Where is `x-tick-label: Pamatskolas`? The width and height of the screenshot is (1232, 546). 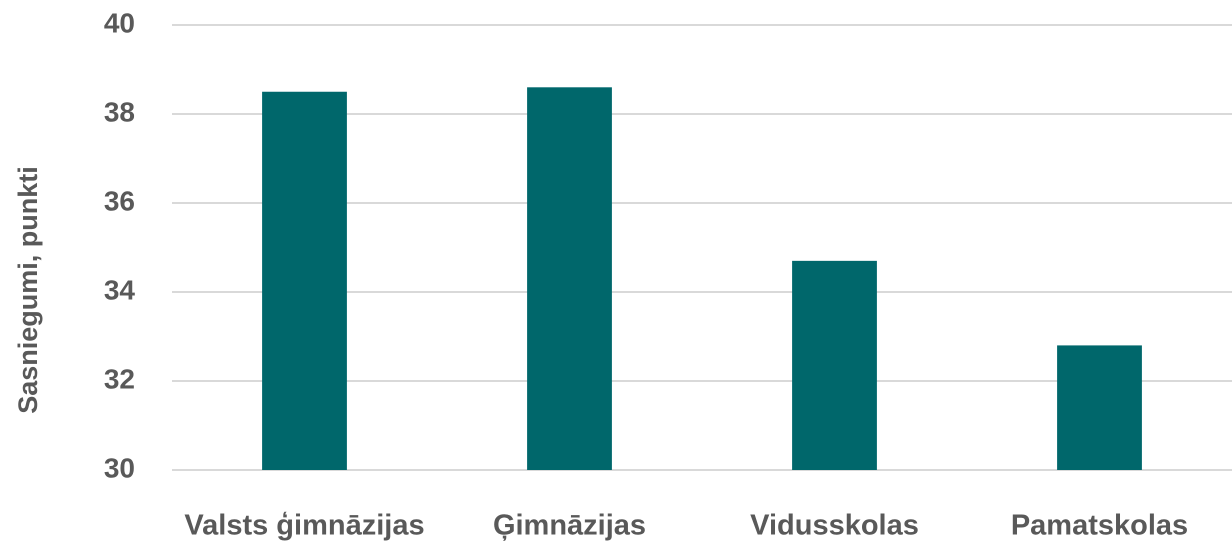 x-tick-label: Pamatskolas is located at coordinates (1099, 526).